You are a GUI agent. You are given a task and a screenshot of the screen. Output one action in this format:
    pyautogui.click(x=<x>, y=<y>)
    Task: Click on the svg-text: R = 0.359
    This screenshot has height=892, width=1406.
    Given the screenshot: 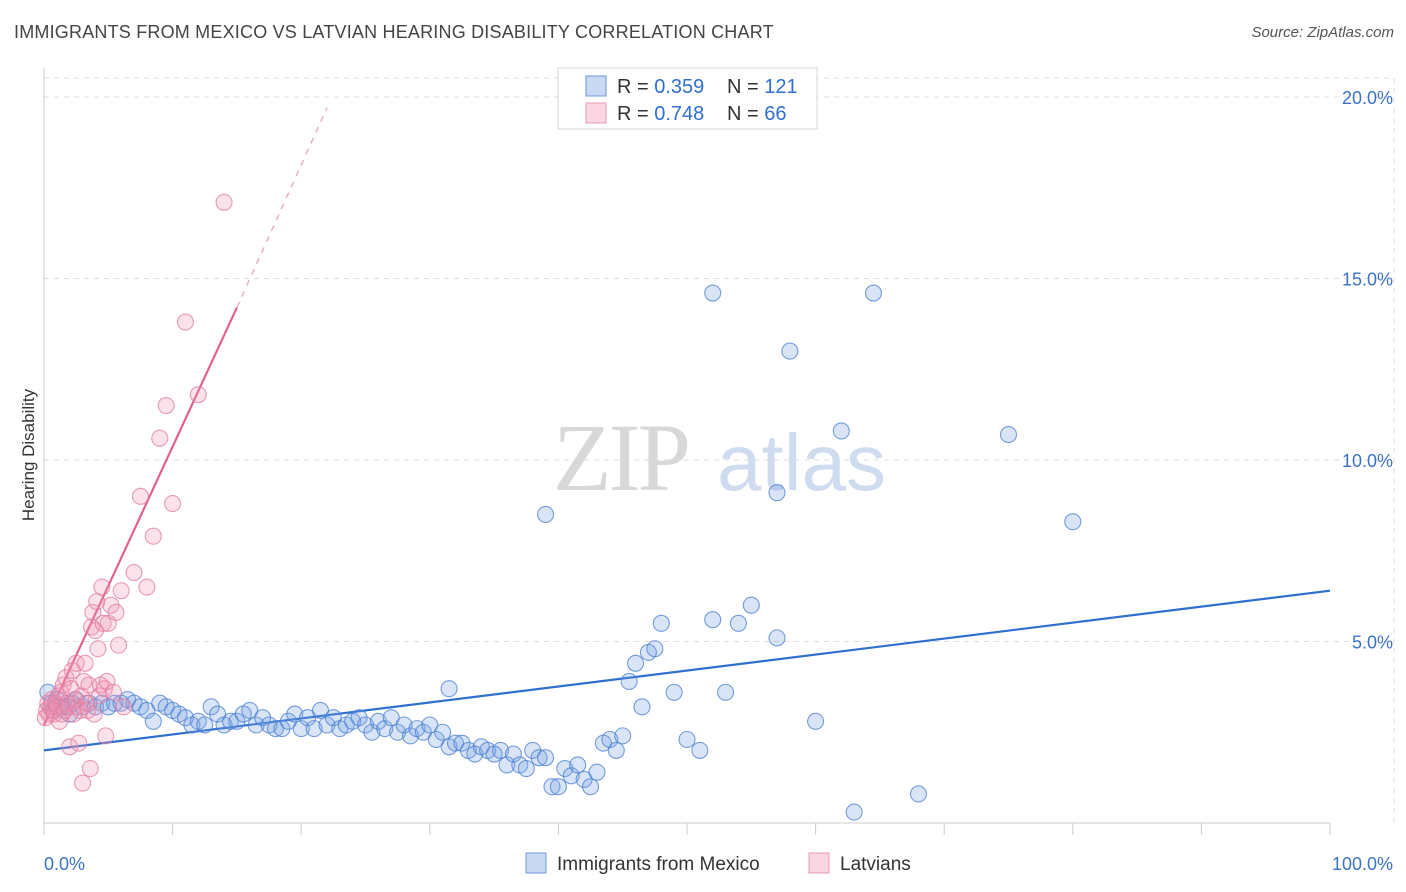 What is the action you would take?
    pyautogui.click(x=660, y=87)
    